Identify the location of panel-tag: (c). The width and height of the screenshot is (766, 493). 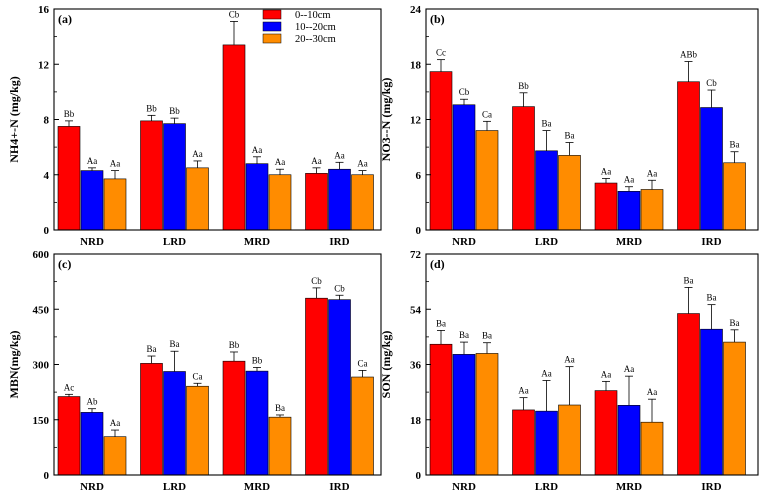
(64, 264).